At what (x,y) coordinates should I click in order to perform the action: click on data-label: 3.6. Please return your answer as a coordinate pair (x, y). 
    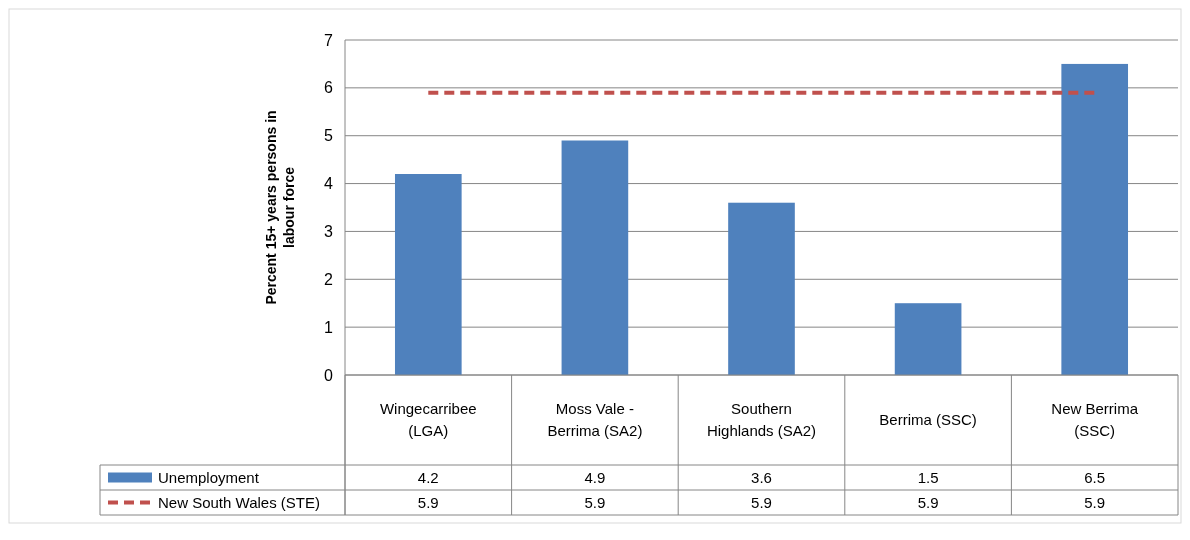
    Looking at the image, I should click on (761, 477).